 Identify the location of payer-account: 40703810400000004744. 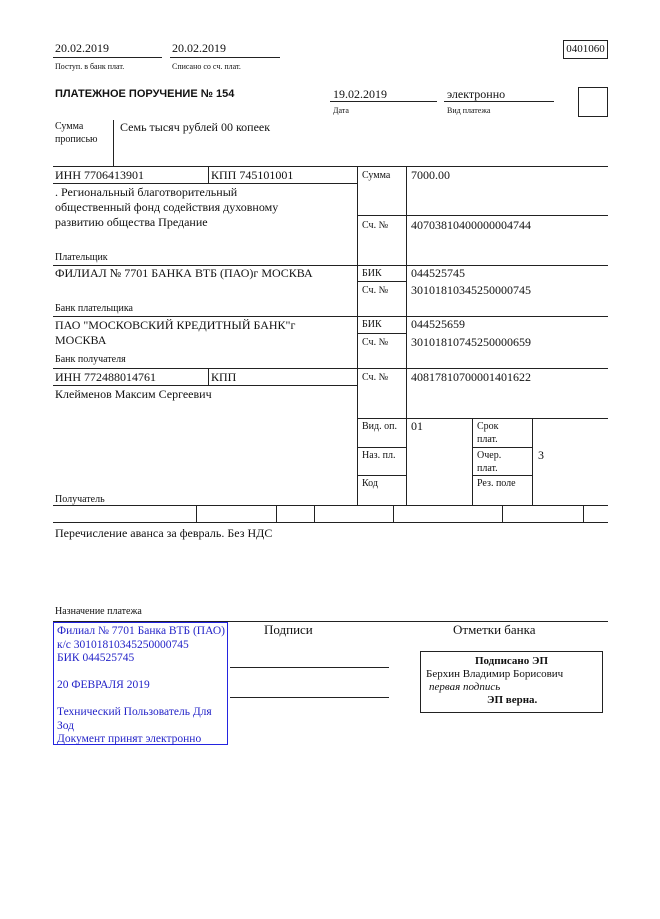
(471, 225).